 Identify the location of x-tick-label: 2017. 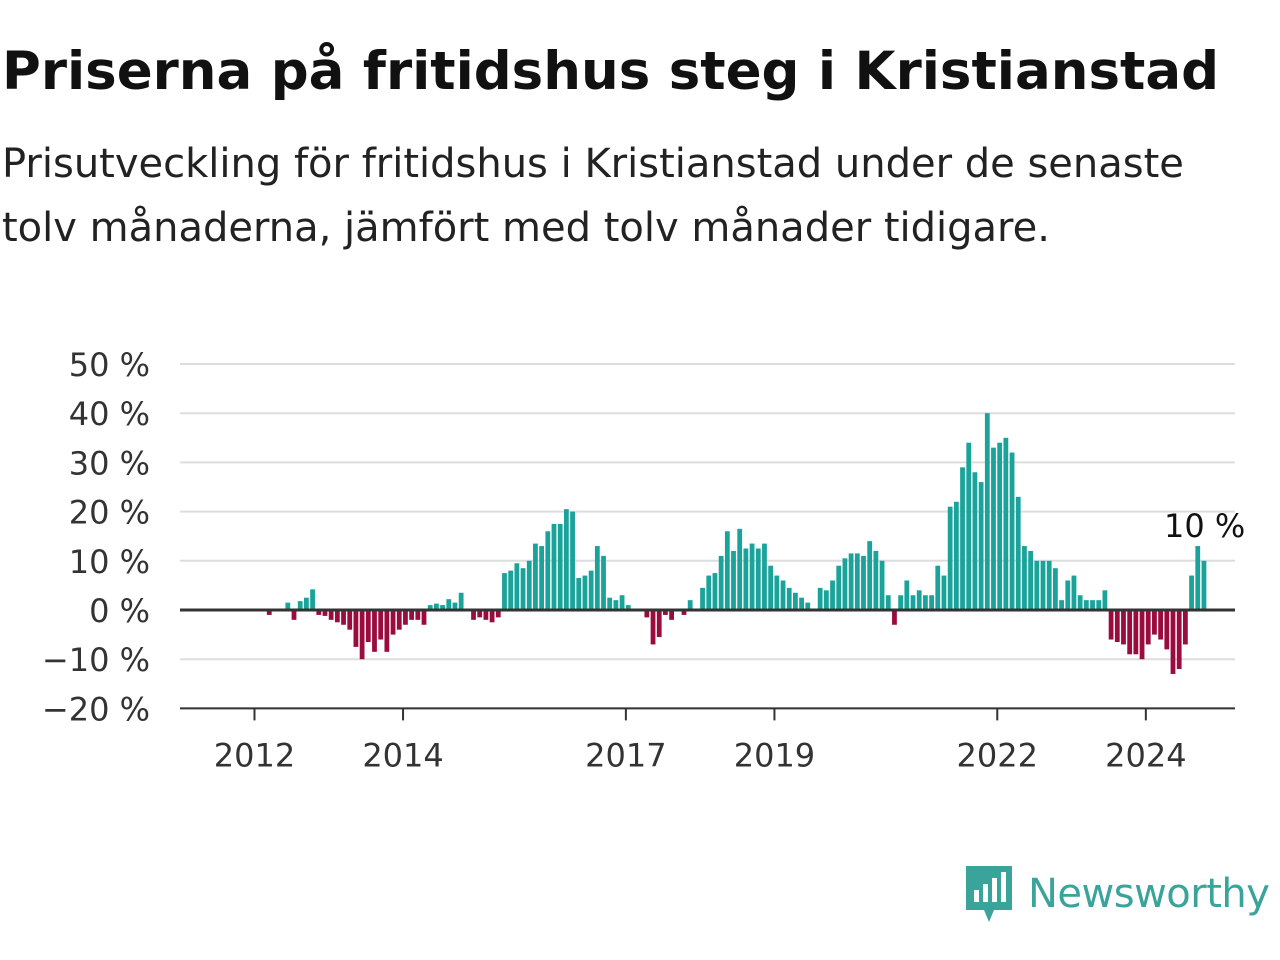
(625, 755).